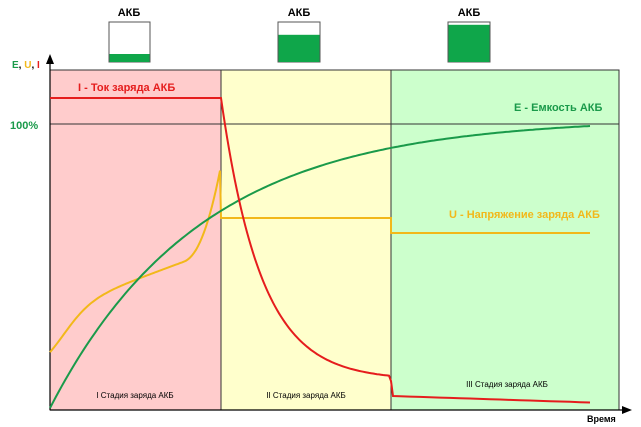 This screenshot has height=427, width=641. I want to click on y-axis-label-u: U, so click(27, 65).